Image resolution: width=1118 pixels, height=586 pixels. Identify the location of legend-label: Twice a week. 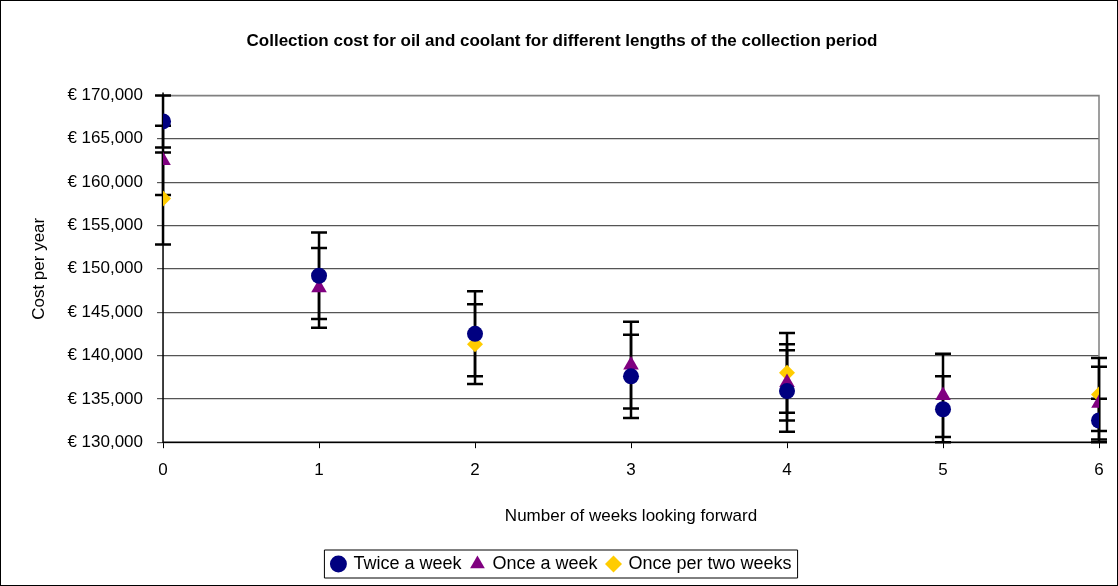
(408, 562).